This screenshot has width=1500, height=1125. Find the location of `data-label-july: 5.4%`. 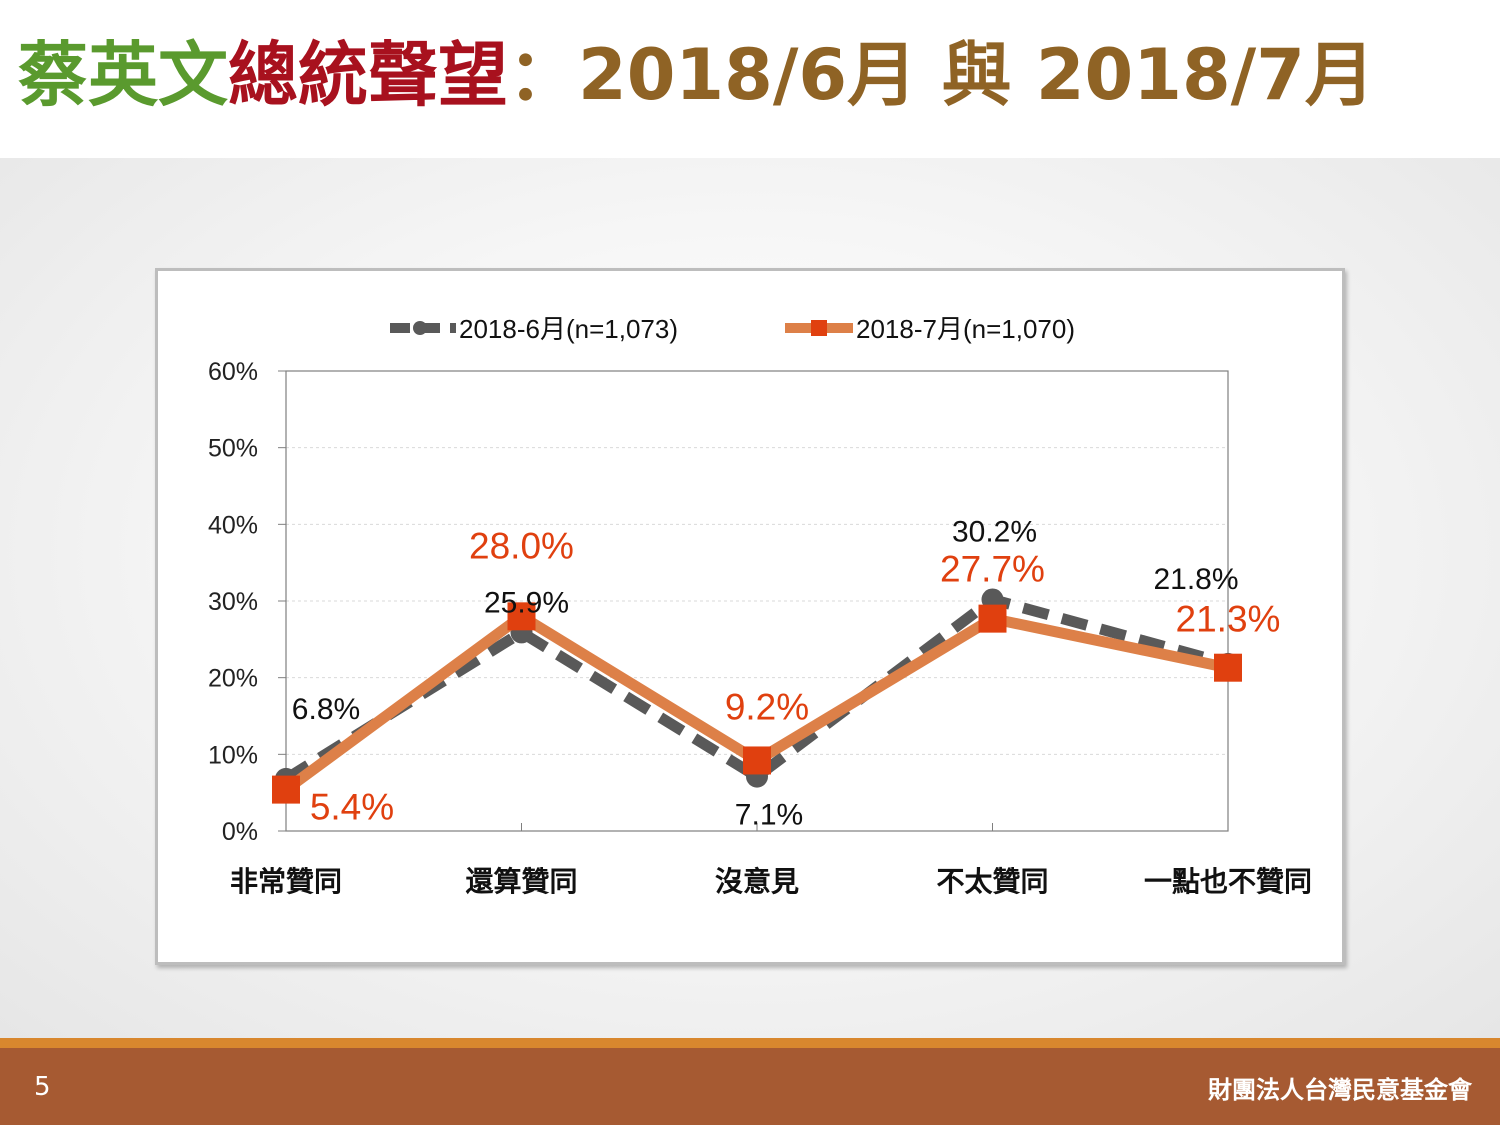

data-label-july: 5.4% is located at coordinates (352, 807).